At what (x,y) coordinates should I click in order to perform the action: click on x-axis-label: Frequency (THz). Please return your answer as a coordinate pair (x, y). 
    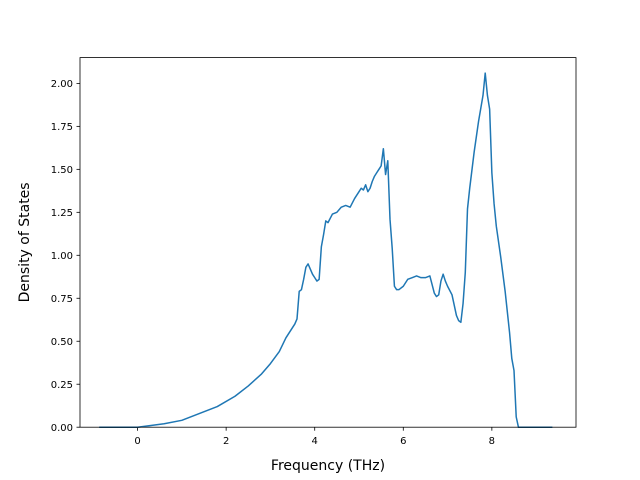
    Looking at the image, I should click on (328, 466).